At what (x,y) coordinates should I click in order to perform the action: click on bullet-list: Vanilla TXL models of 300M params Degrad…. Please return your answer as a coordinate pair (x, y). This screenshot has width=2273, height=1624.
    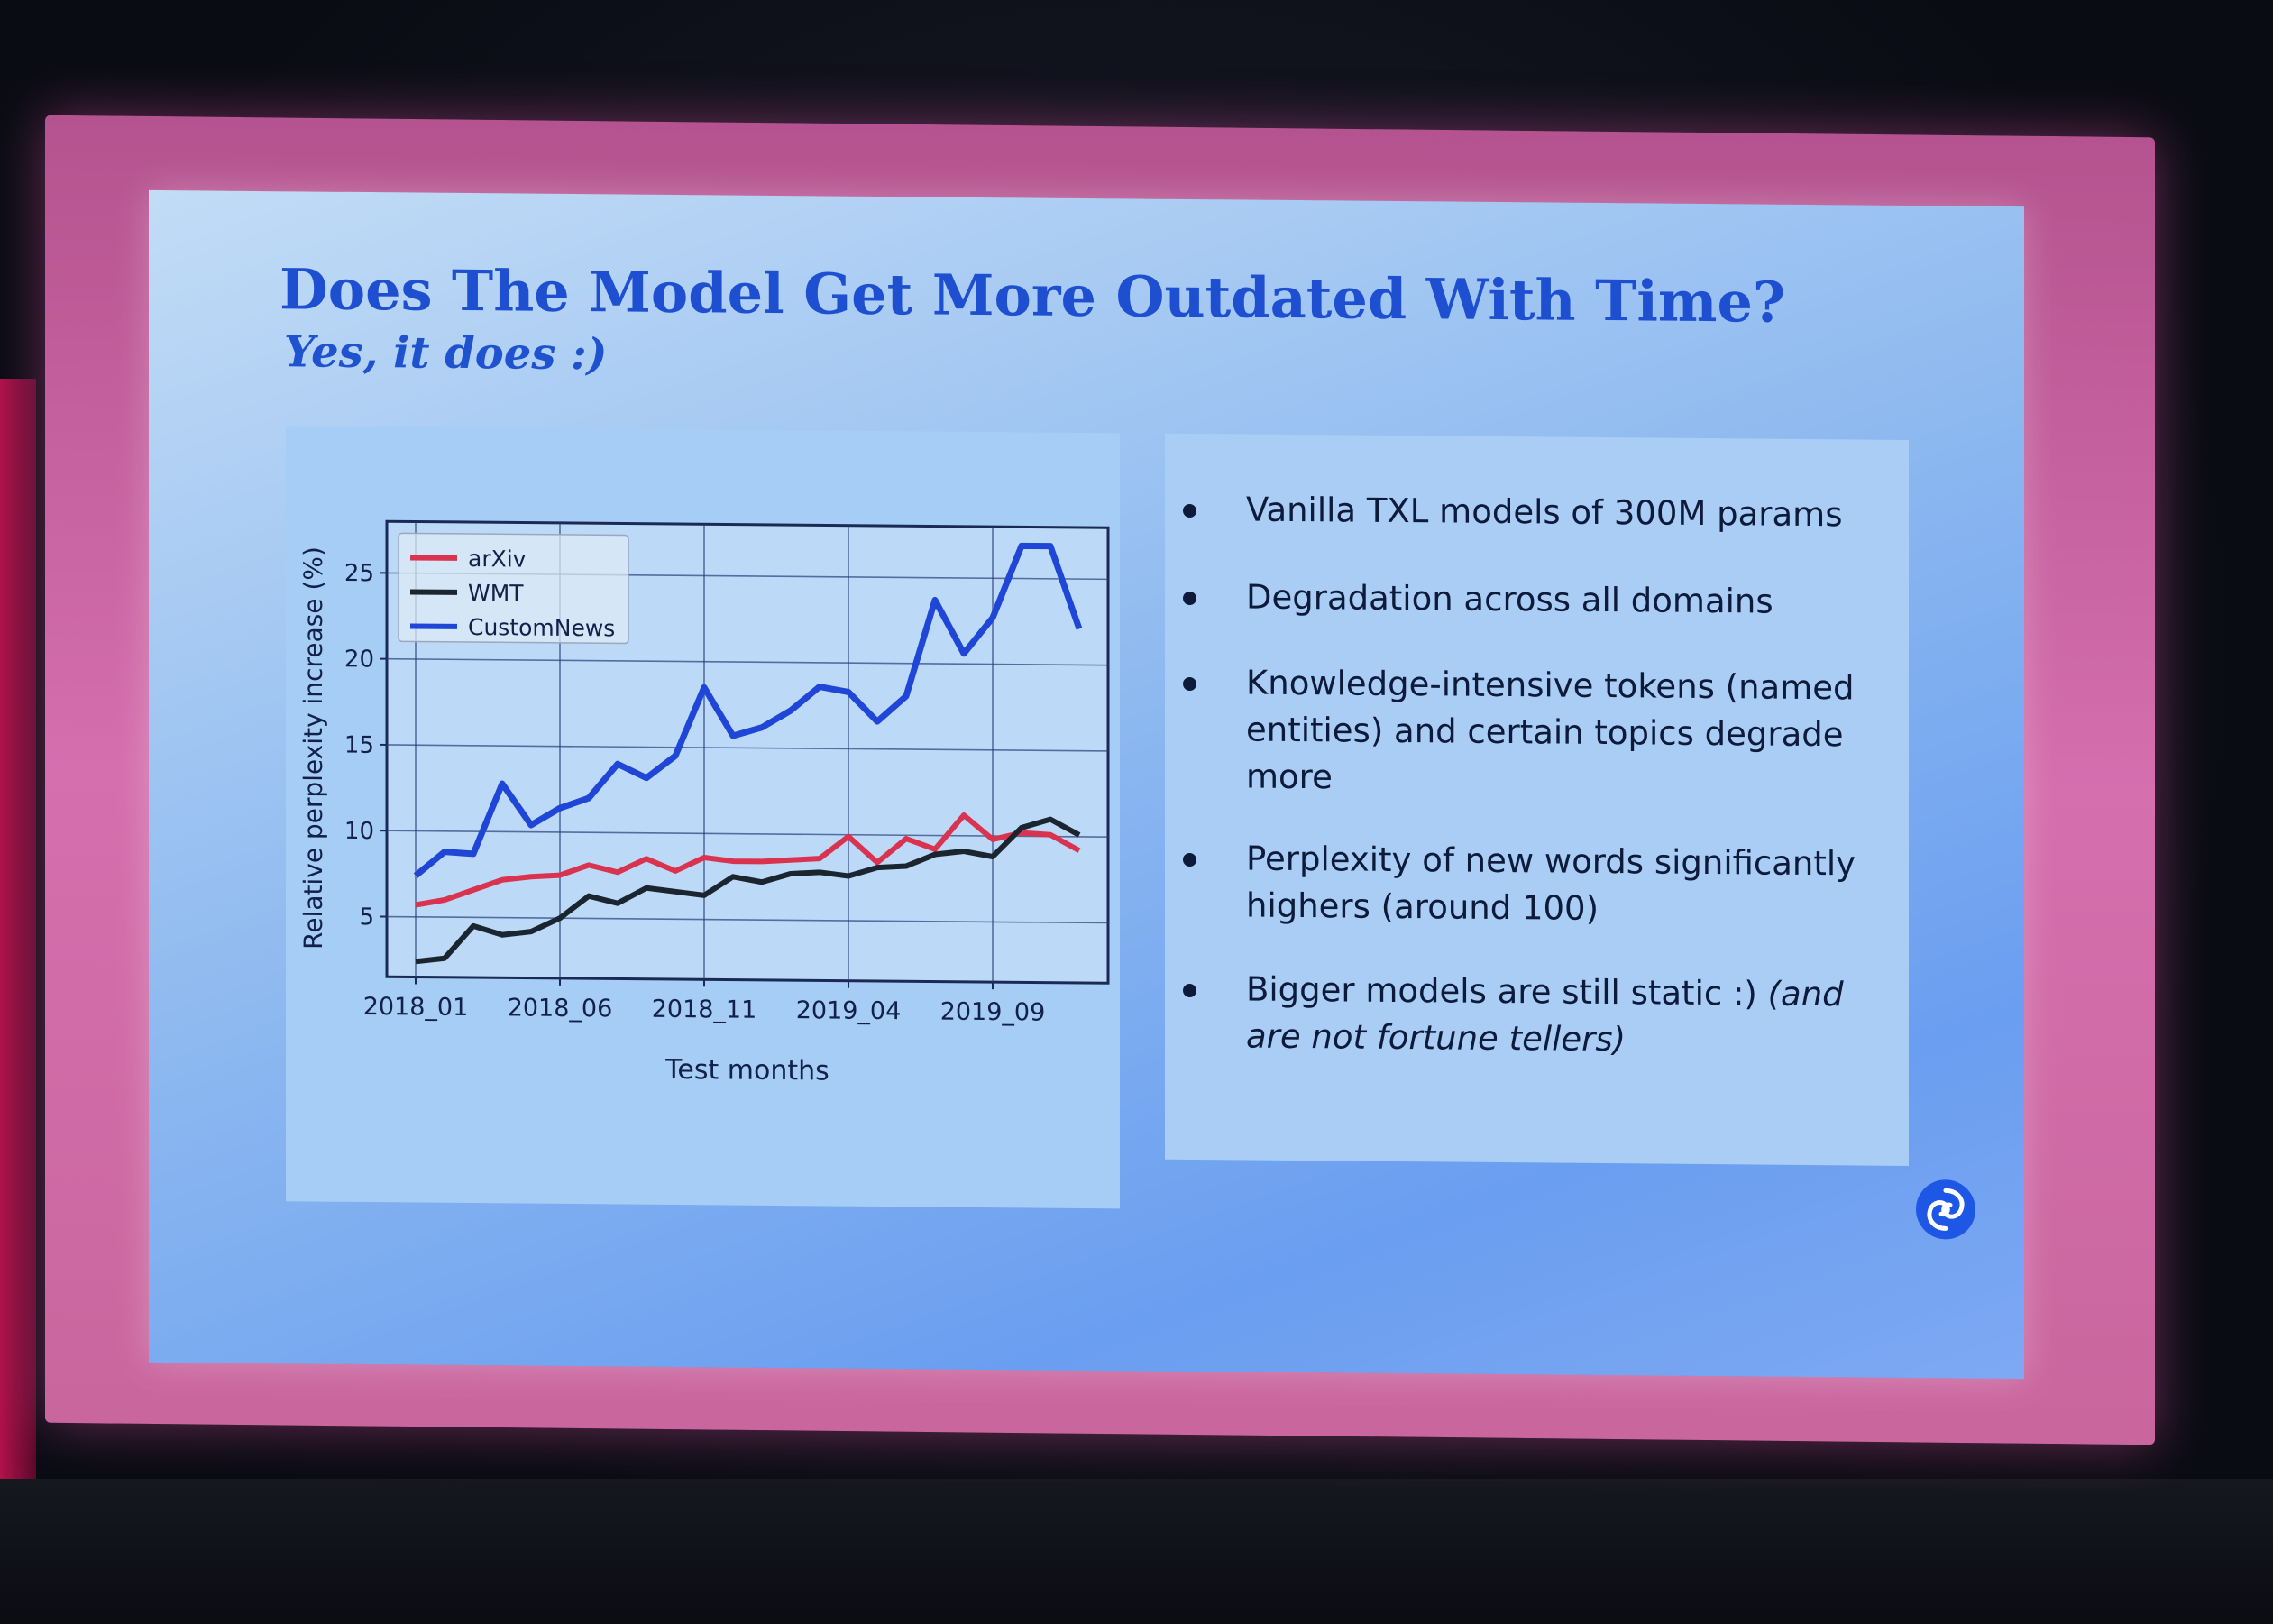
    Looking at the image, I should click on (1537, 746).